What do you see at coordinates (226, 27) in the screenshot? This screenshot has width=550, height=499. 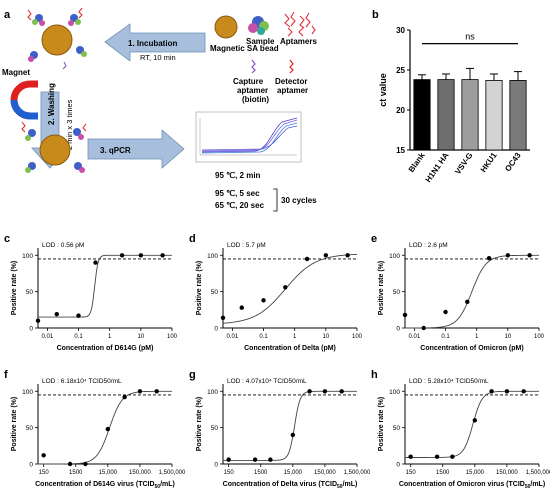 I see `bead-icon` at bounding box center [226, 27].